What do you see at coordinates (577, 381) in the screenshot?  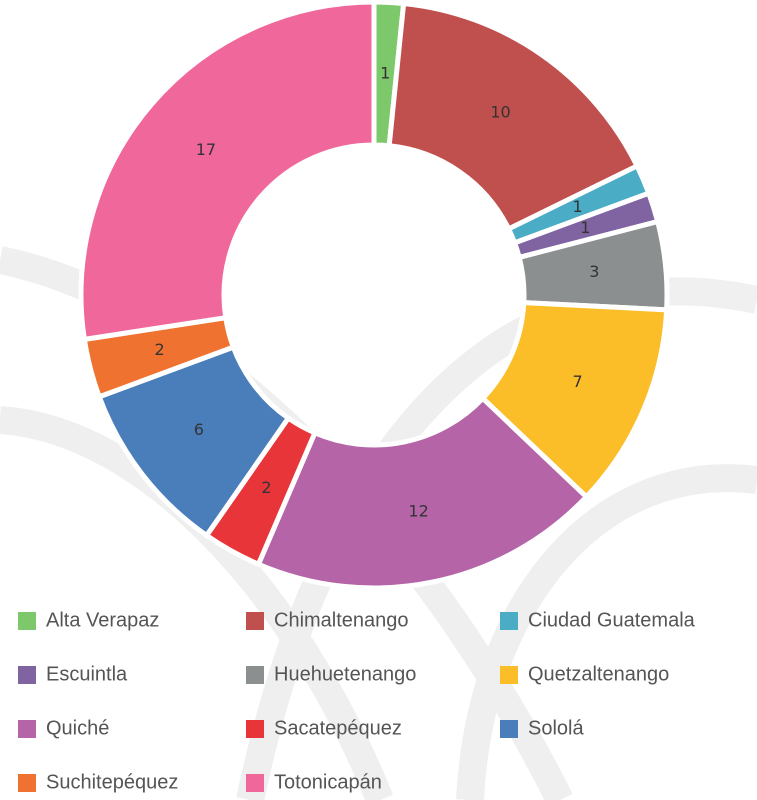 I see `data-label: 7` at bounding box center [577, 381].